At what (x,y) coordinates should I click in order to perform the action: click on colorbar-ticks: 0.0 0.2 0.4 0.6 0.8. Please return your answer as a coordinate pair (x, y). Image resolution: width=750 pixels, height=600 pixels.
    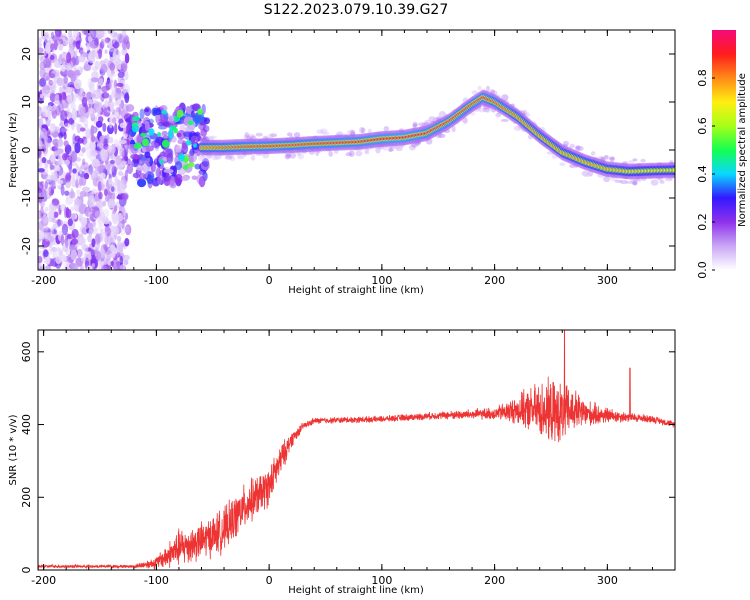
    Looking at the image, I should click on (705, 174).